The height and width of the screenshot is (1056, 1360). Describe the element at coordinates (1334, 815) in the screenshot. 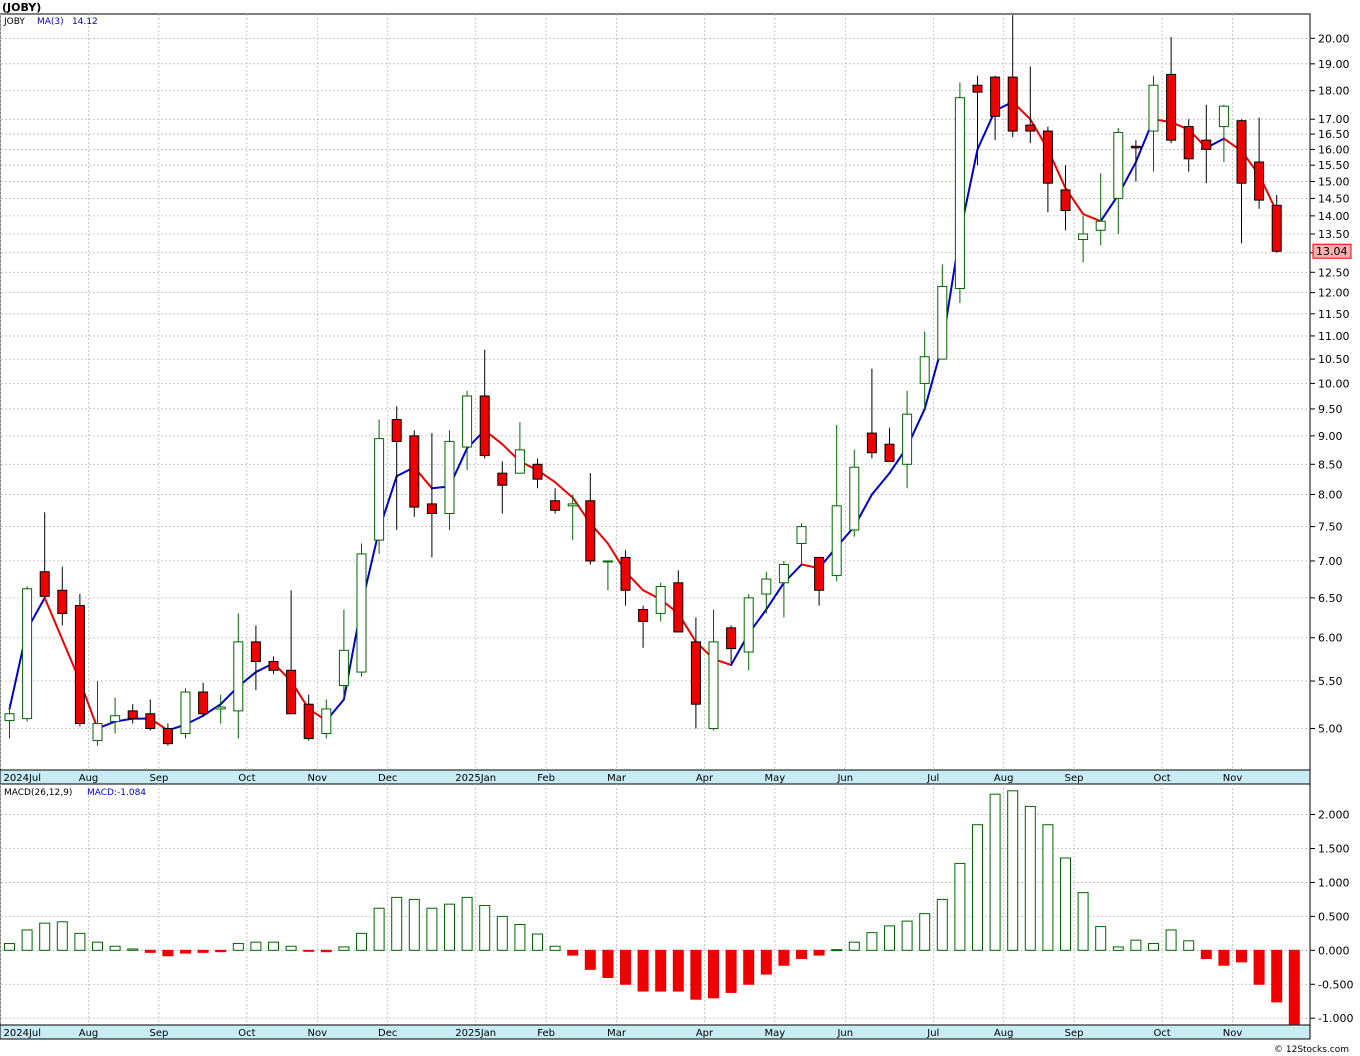

I see `macd-tick-label: 2.000` at that location.